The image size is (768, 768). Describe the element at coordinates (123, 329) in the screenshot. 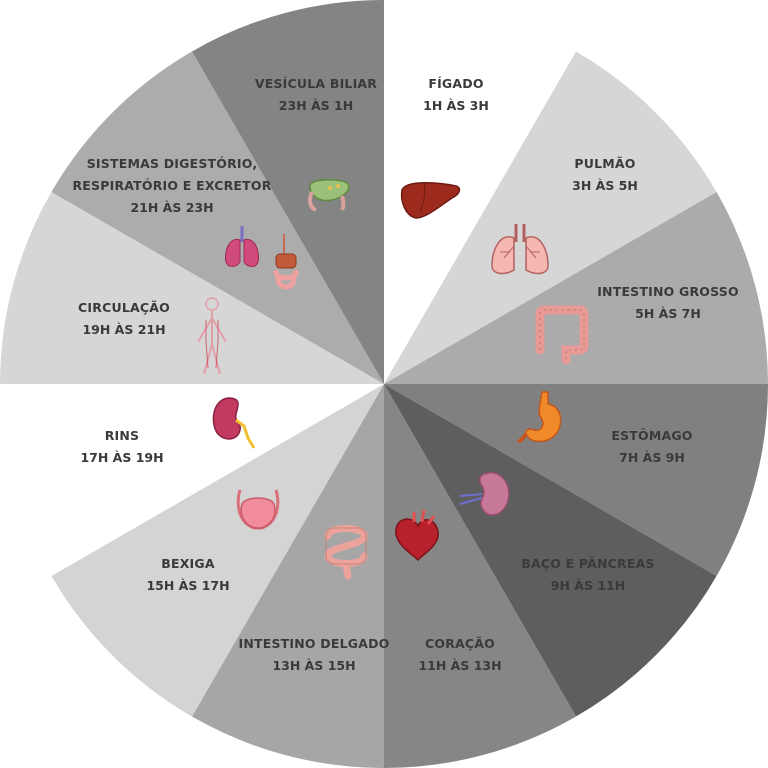

I see `segment-time-label: 19H ÀS 21H` at that location.